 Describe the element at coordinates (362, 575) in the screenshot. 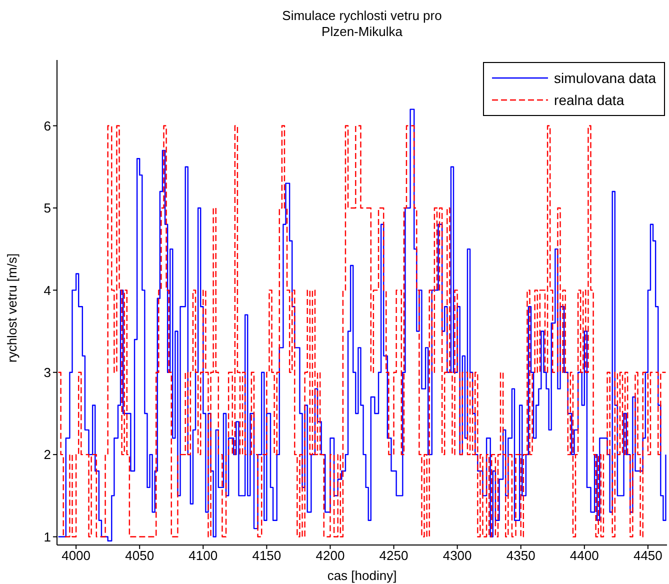

I see `x-axis-title: cas [hodiny]` at that location.